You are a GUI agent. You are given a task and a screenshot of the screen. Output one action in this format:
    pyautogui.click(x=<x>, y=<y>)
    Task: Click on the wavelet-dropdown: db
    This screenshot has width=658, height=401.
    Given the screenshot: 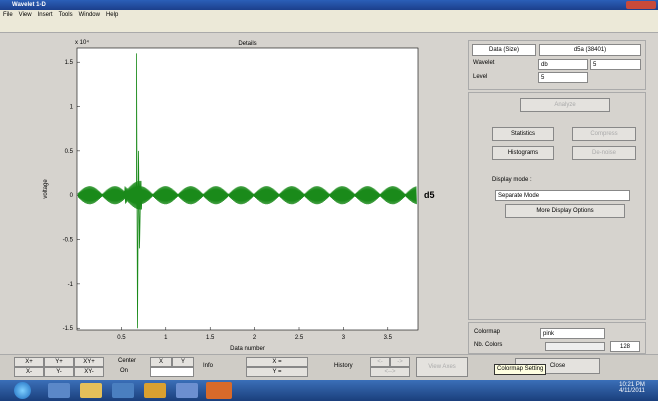 What is the action you would take?
    pyautogui.click(x=563, y=64)
    